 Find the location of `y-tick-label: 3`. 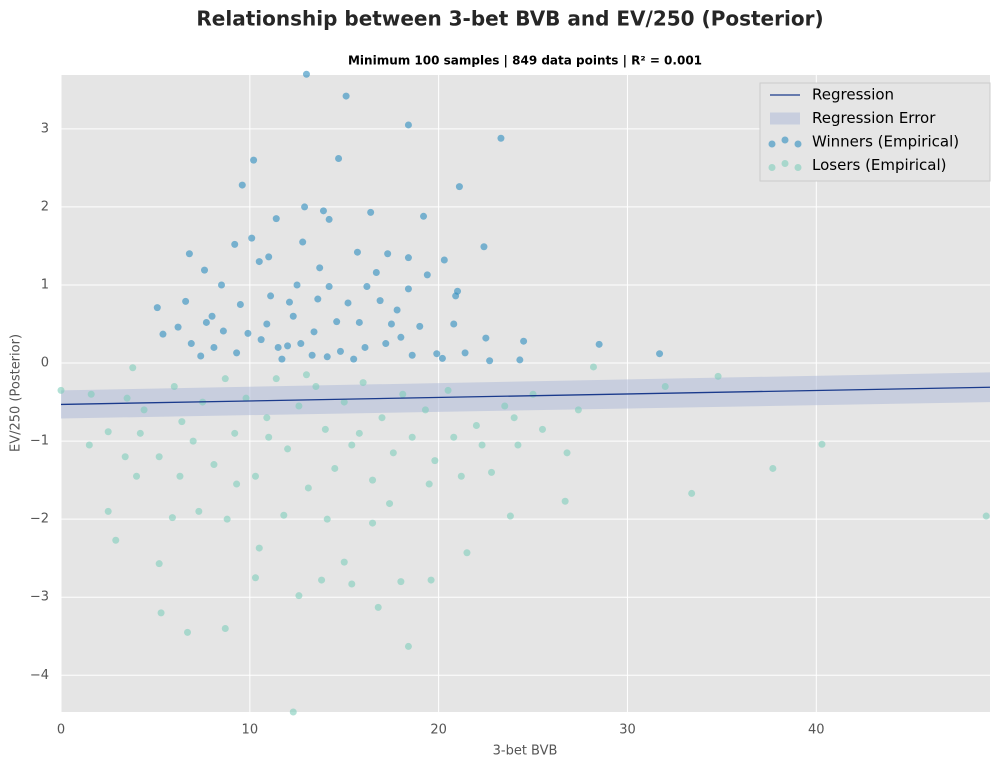

y-tick-label: 3 is located at coordinates (45, 128).